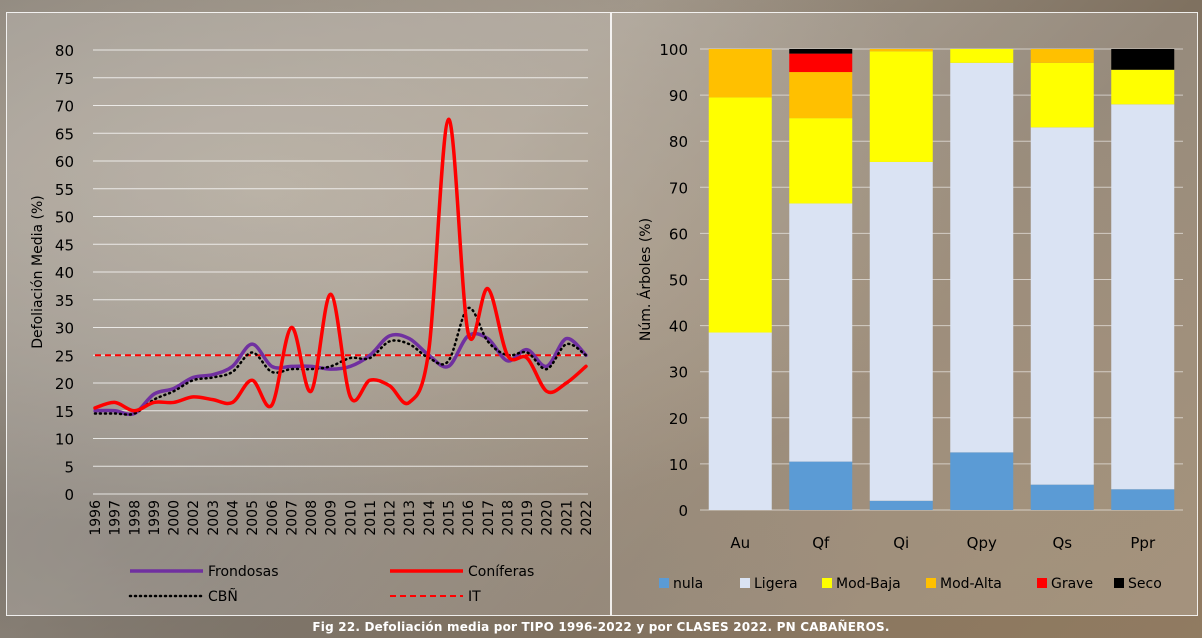 The image size is (1202, 638). What do you see at coordinates (116, 518) in the screenshot?
I see `x-tick-label: 1997` at bounding box center [116, 518].